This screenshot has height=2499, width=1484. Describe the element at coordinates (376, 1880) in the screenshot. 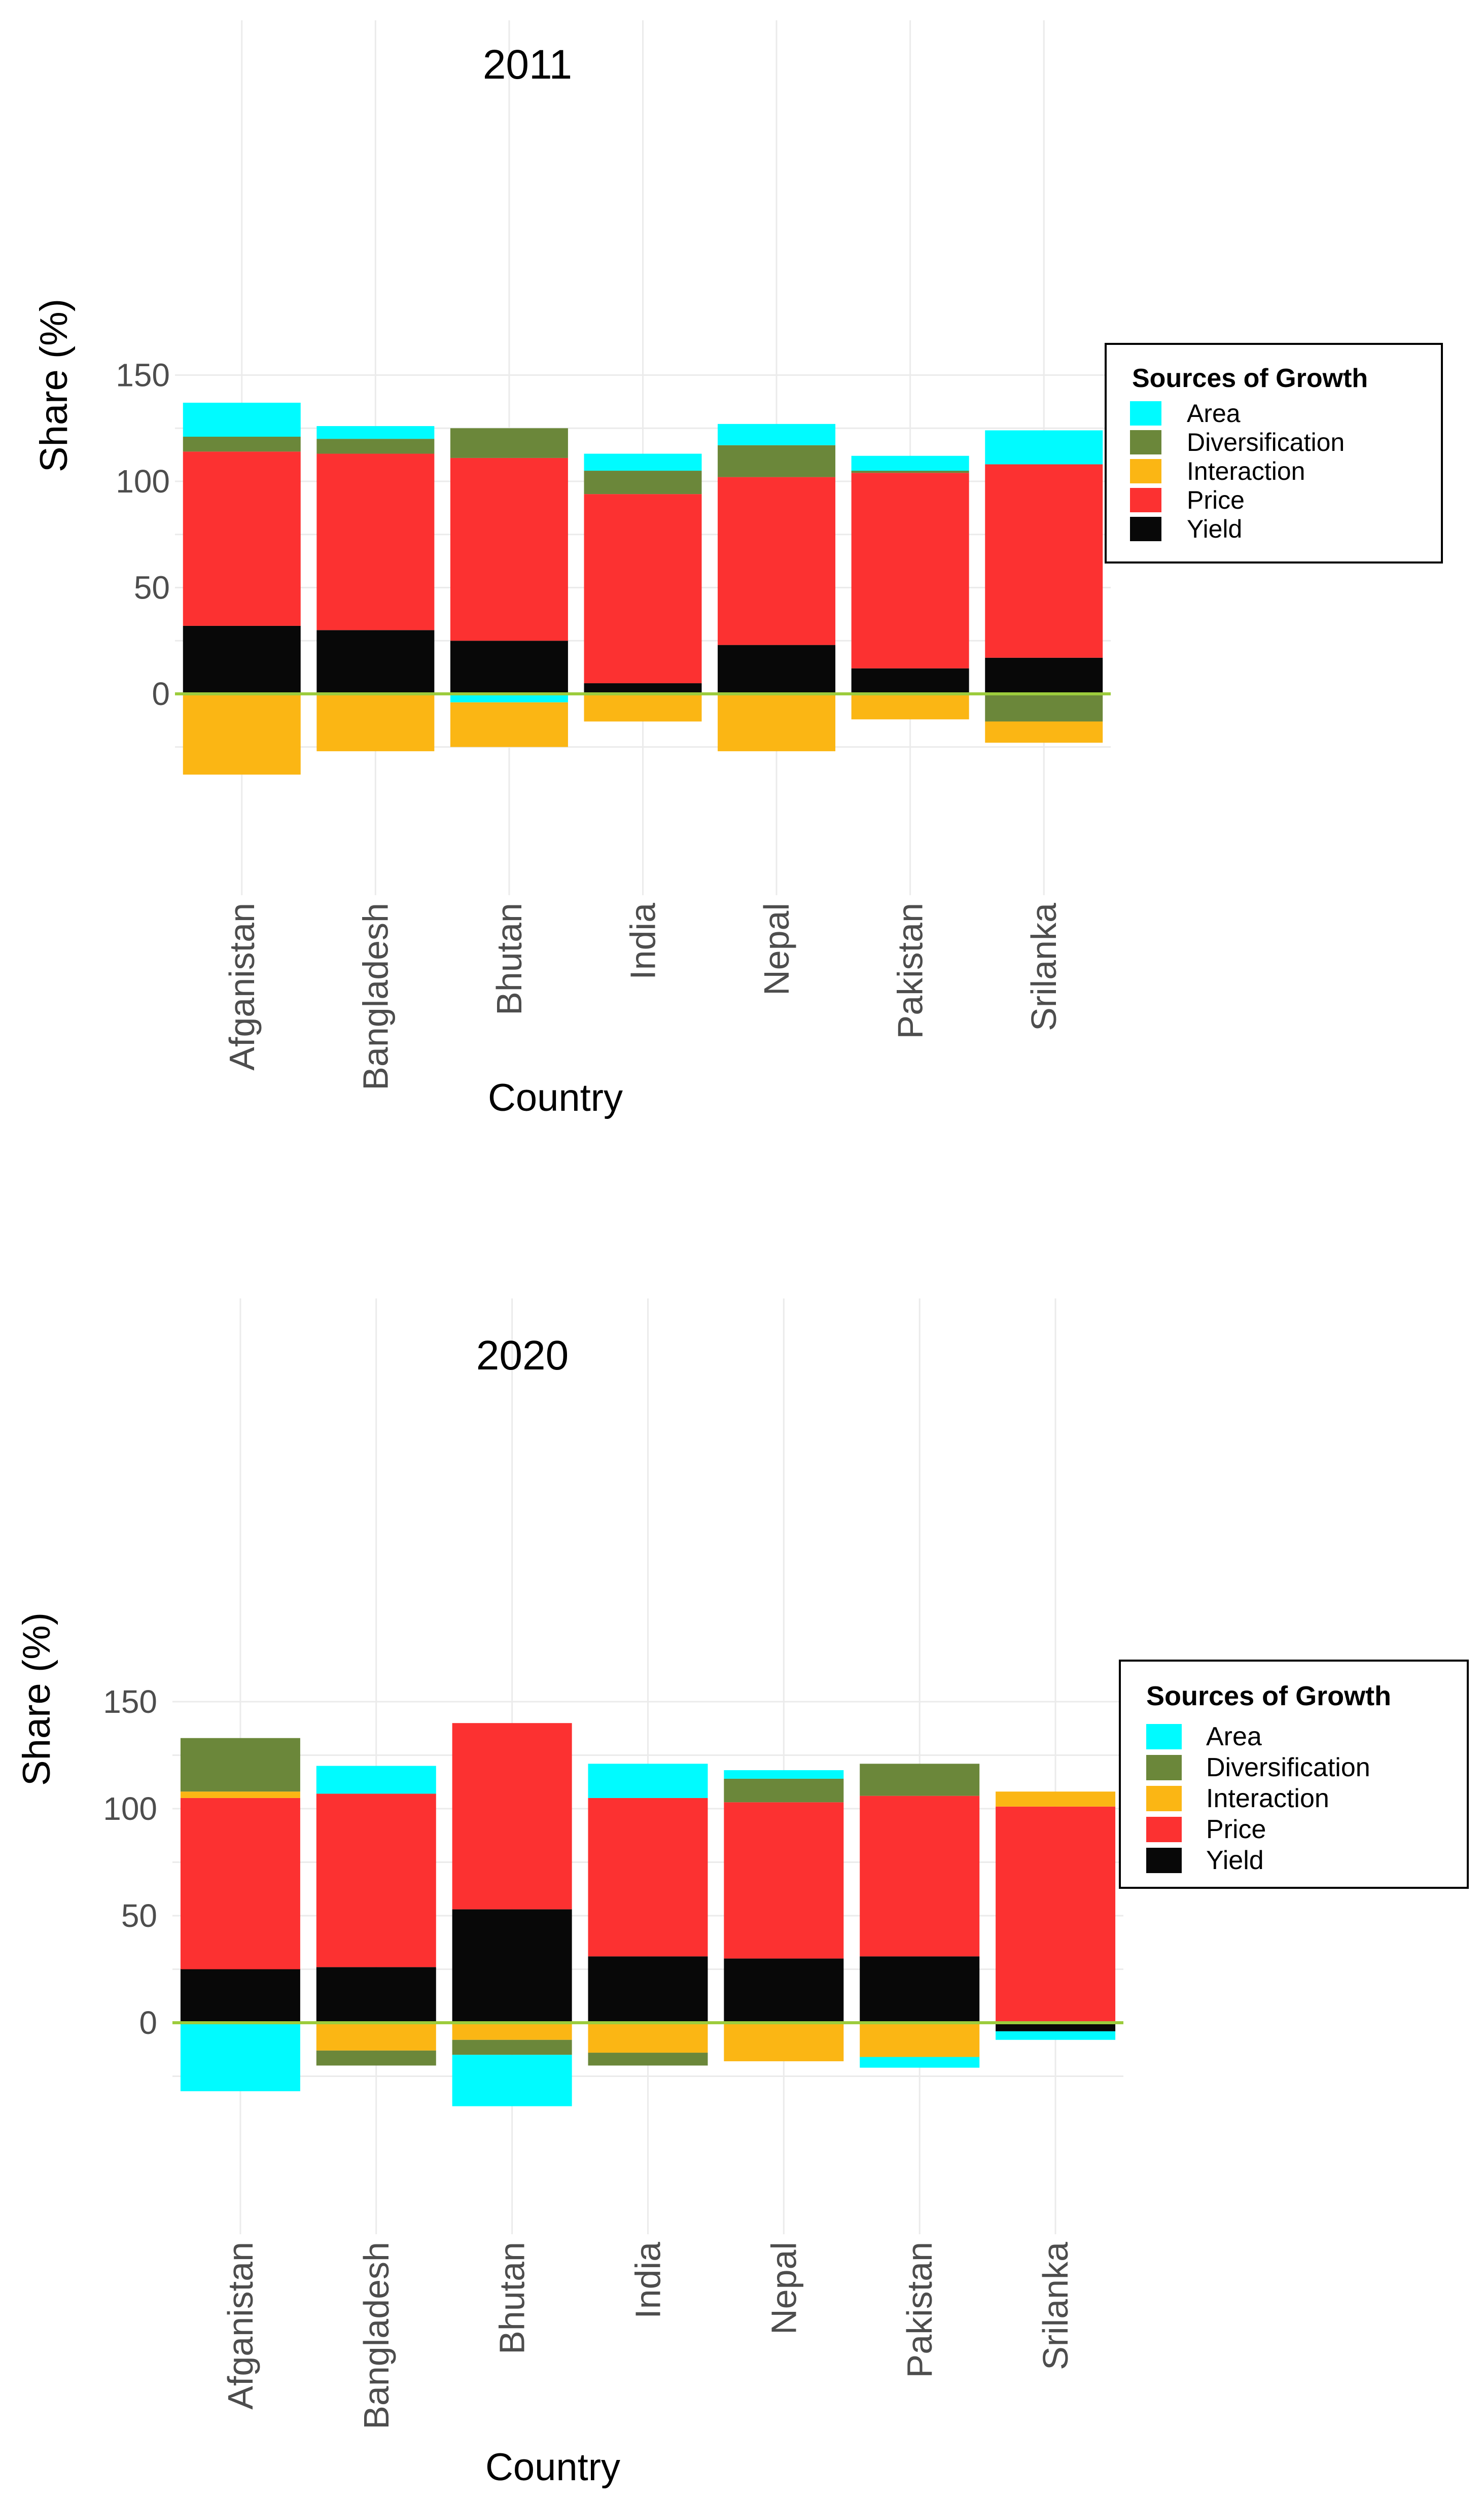

I see `bar-price-bangladesh` at that location.